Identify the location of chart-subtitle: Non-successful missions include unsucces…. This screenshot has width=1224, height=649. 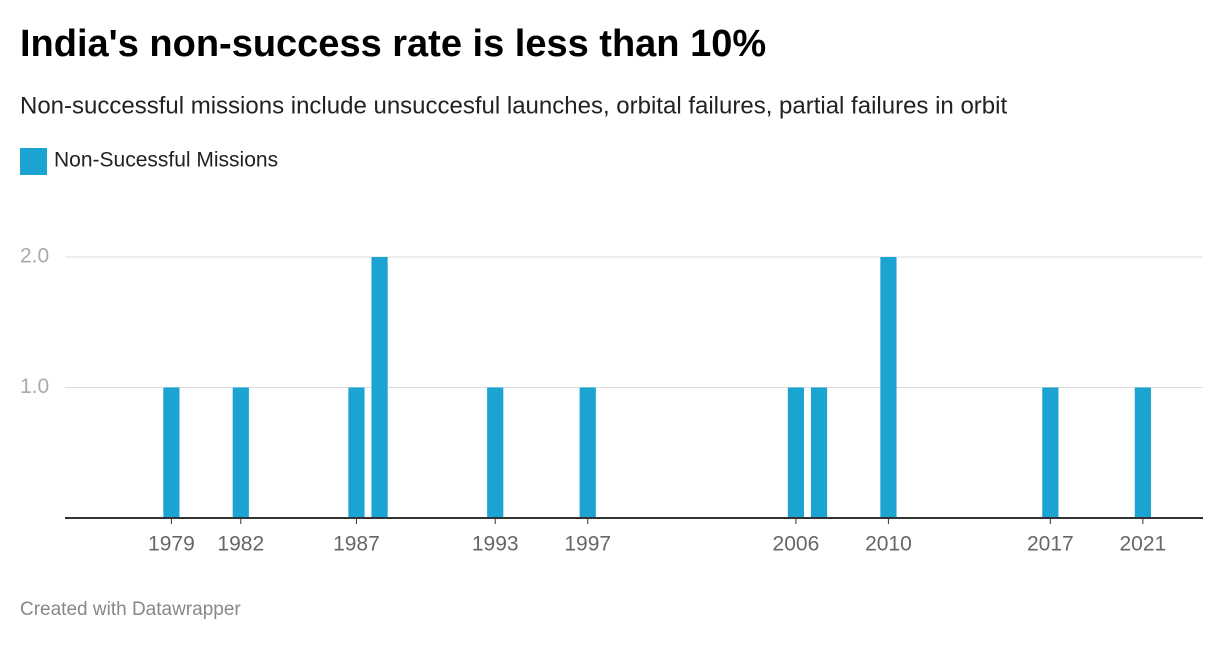
(513, 105).